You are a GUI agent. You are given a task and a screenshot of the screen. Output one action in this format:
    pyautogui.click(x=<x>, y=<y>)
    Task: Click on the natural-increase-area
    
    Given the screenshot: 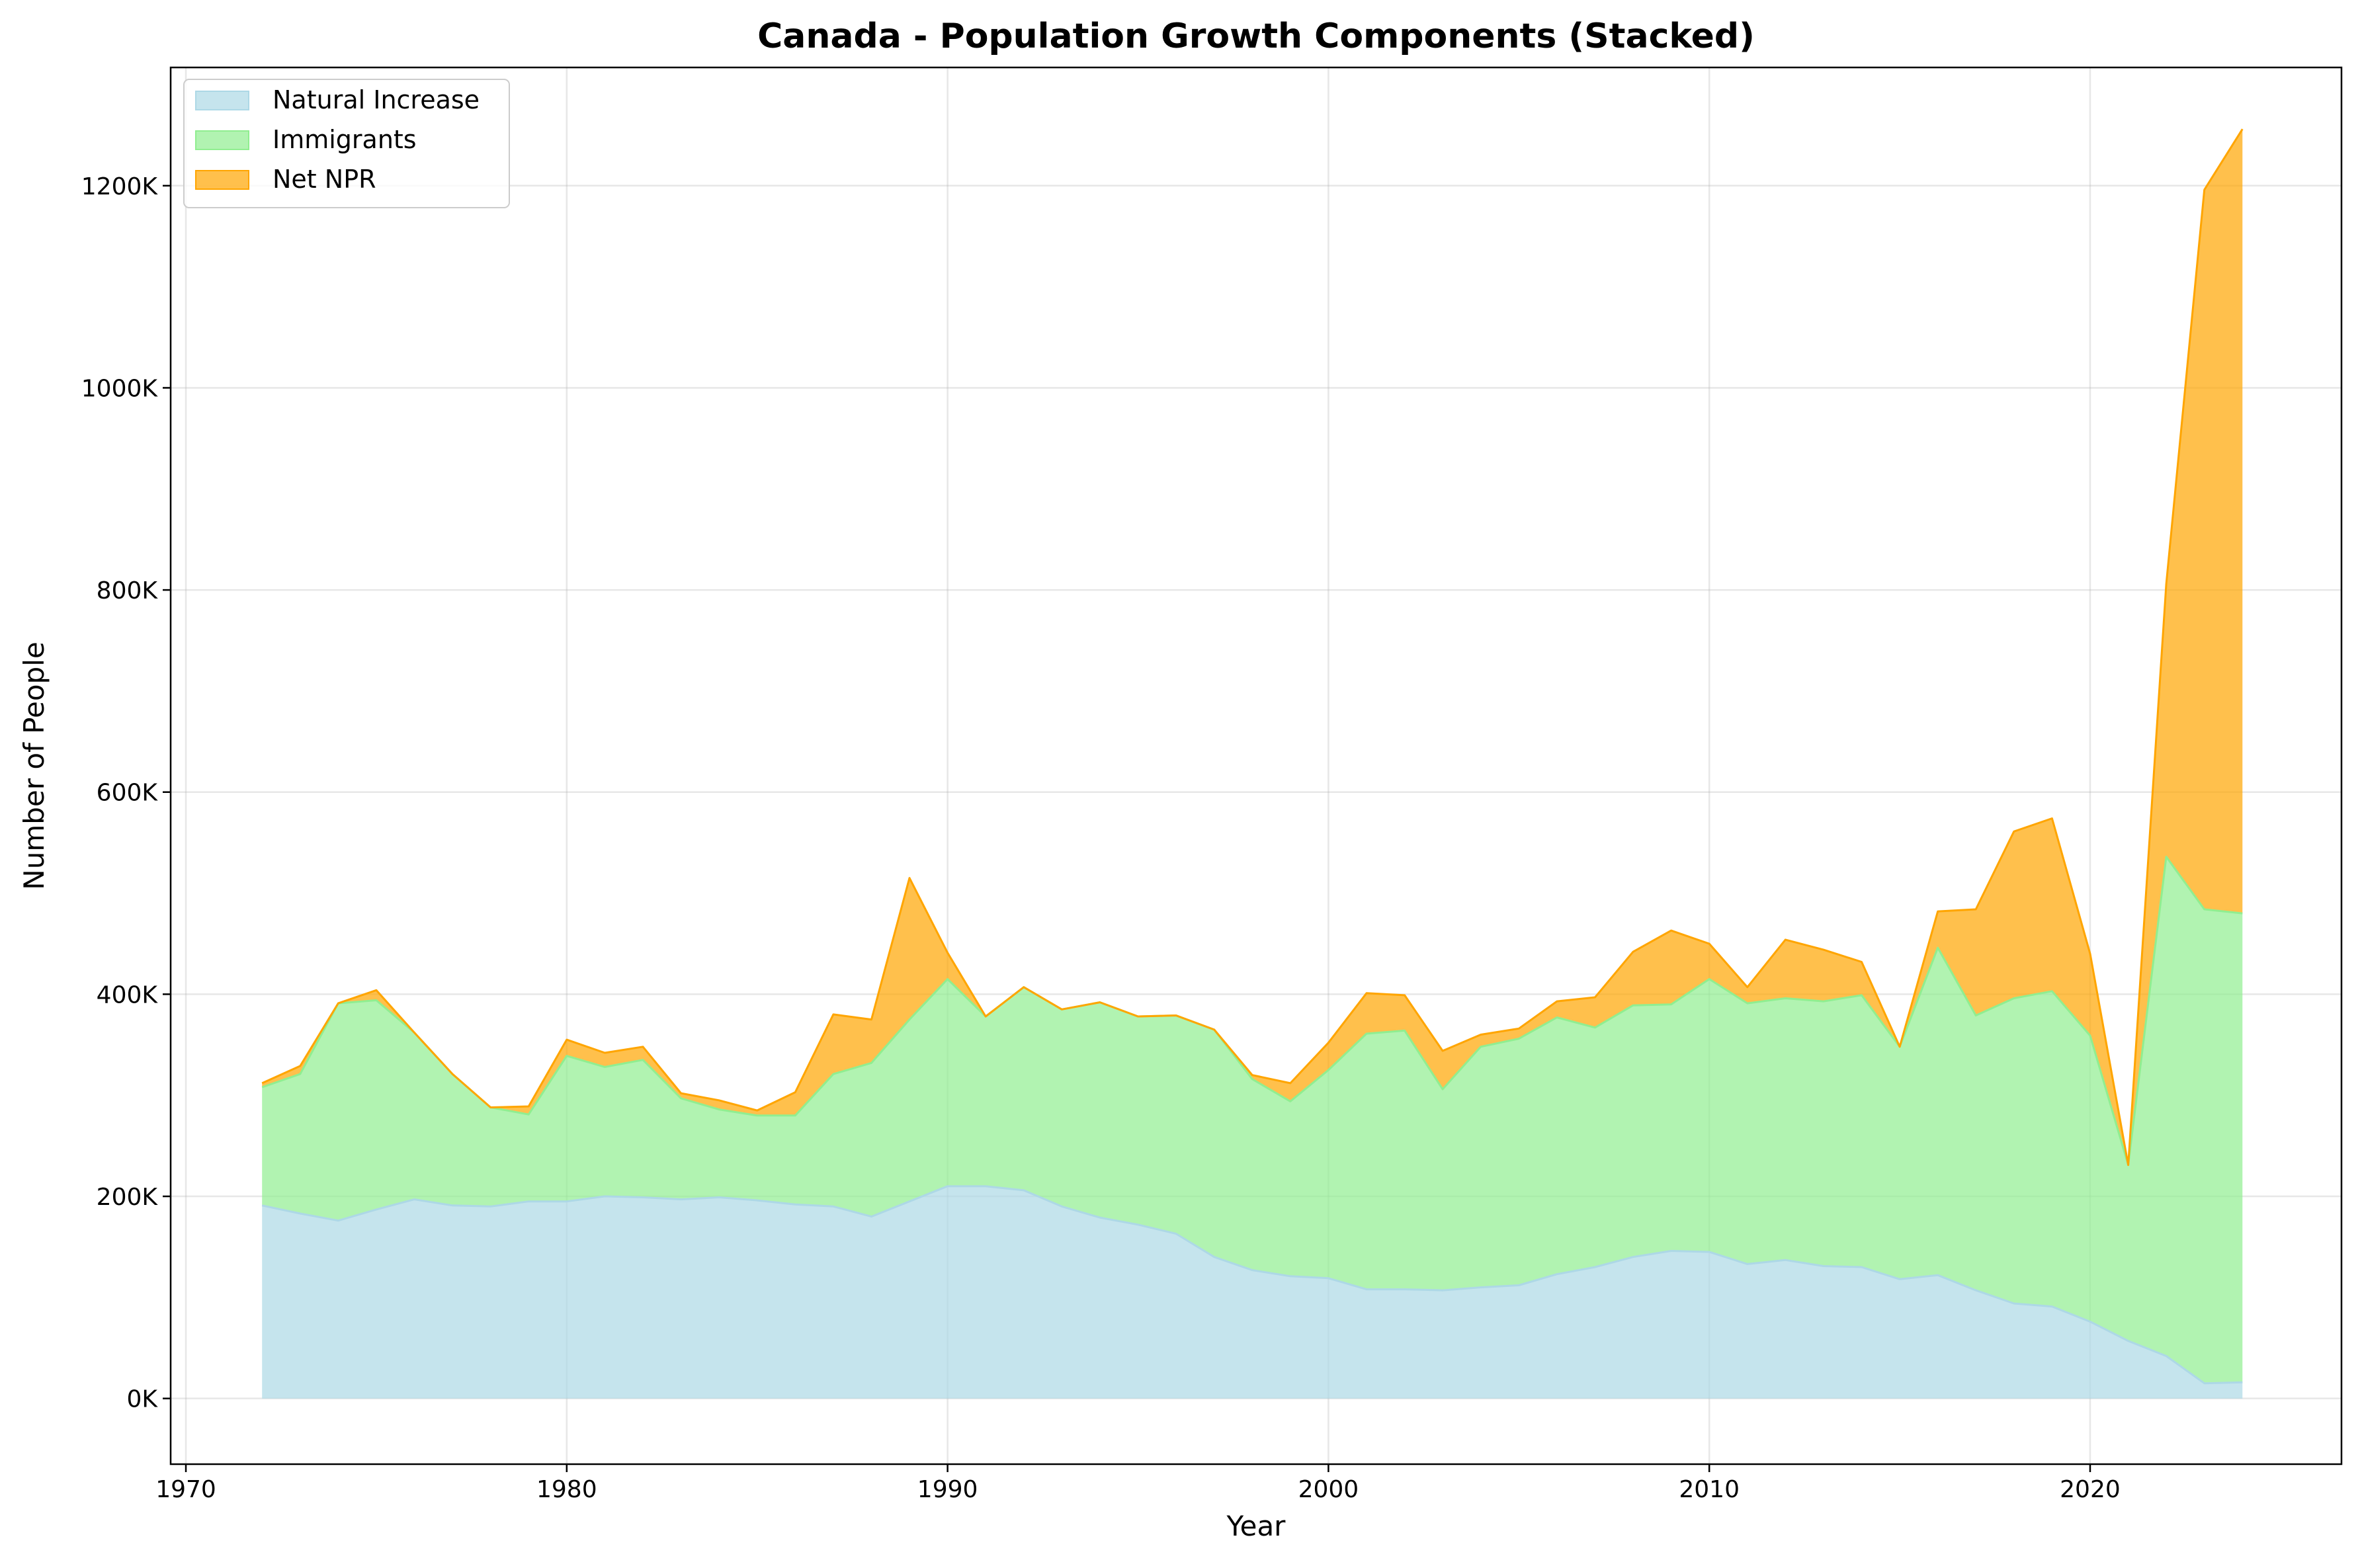 What is the action you would take?
    pyautogui.click(x=1252, y=1292)
    